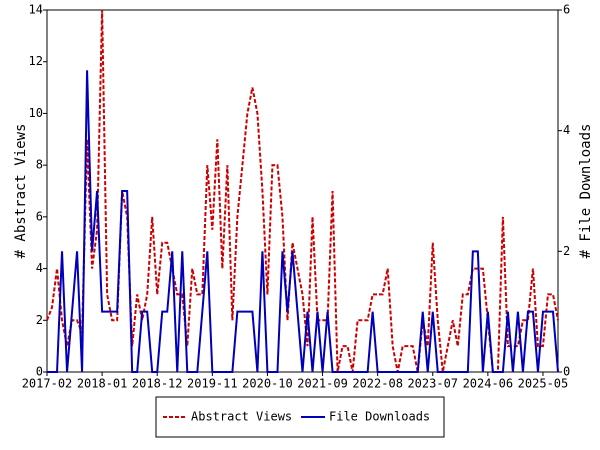 Image resolution: width=600 pixels, height=450 pixels. What do you see at coordinates (566, 372) in the screenshot?
I see `y2-tick-label: 0` at bounding box center [566, 372].